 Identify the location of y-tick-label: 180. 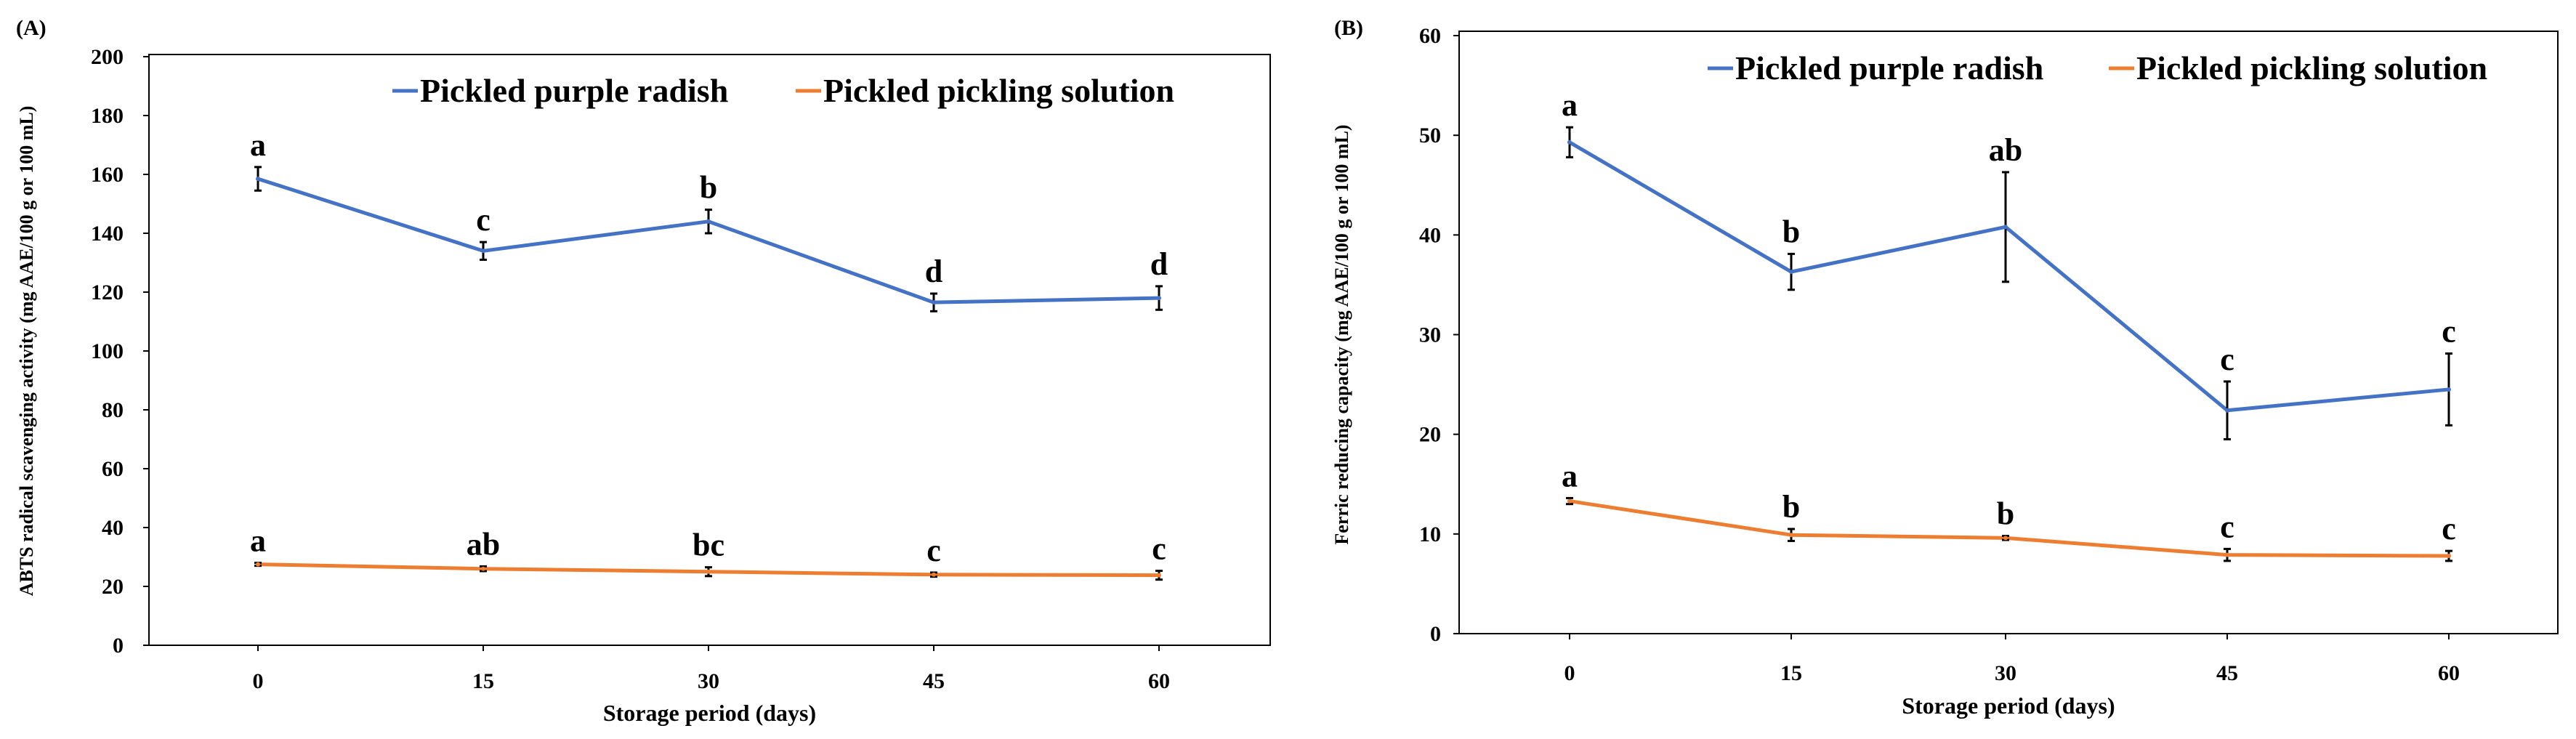
(108, 116).